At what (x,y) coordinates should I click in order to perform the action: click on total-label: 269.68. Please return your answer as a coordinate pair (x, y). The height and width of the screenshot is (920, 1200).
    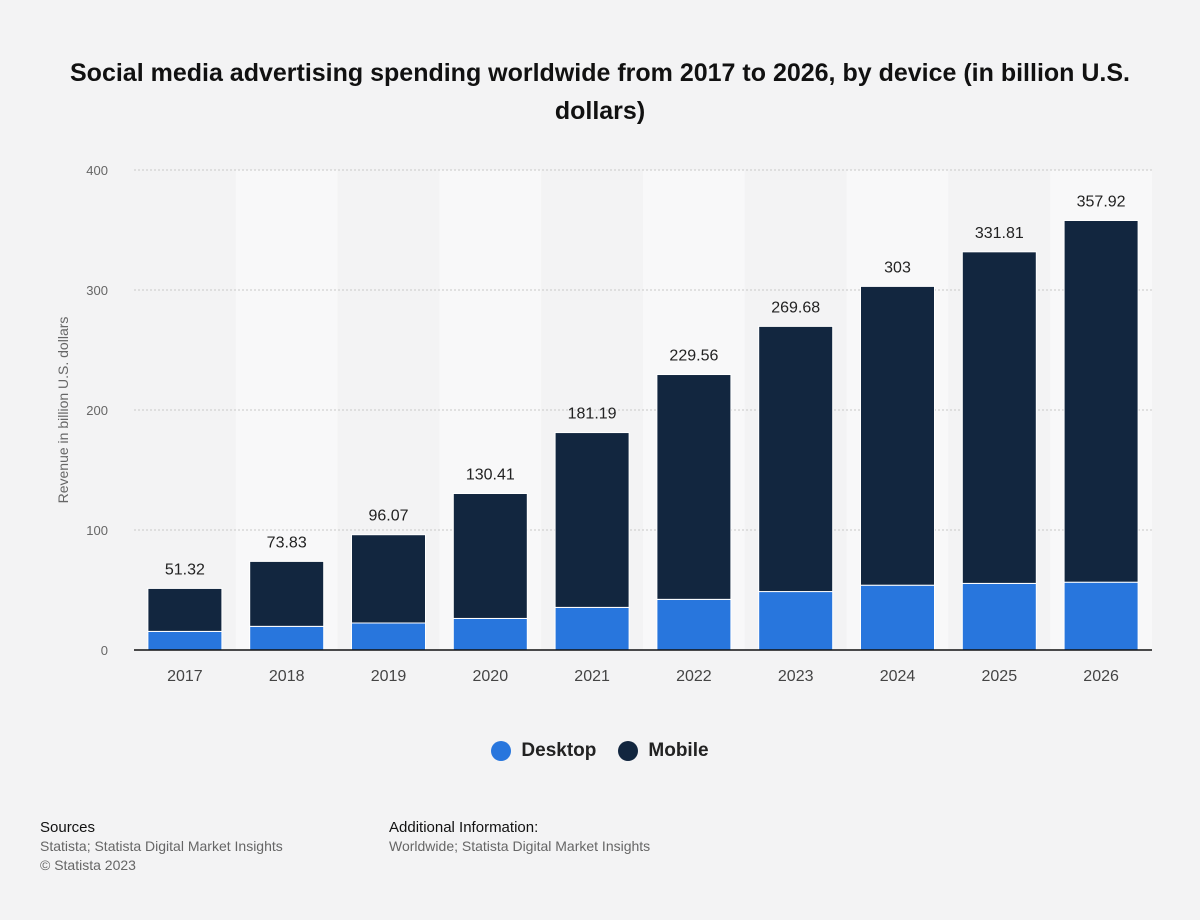
    Looking at the image, I should click on (795, 307).